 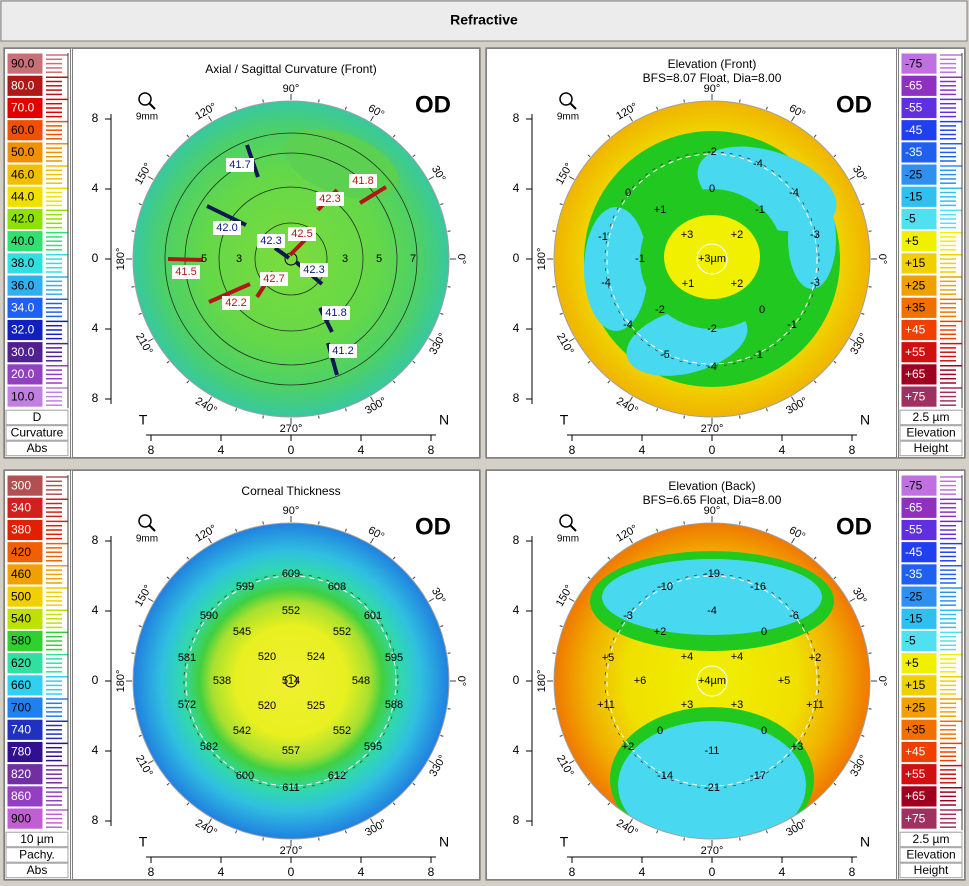 I want to click on temporal-label: T, so click(x=564, y=420).